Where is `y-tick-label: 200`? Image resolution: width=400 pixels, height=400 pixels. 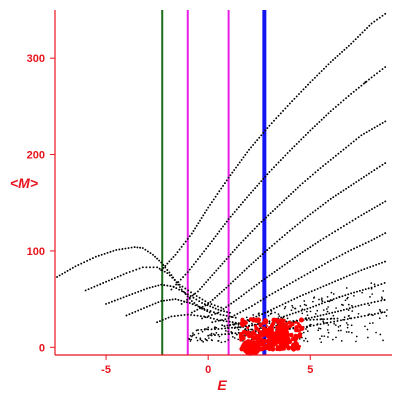 y-tick-label: 200 is located at coordinates (36, 156).